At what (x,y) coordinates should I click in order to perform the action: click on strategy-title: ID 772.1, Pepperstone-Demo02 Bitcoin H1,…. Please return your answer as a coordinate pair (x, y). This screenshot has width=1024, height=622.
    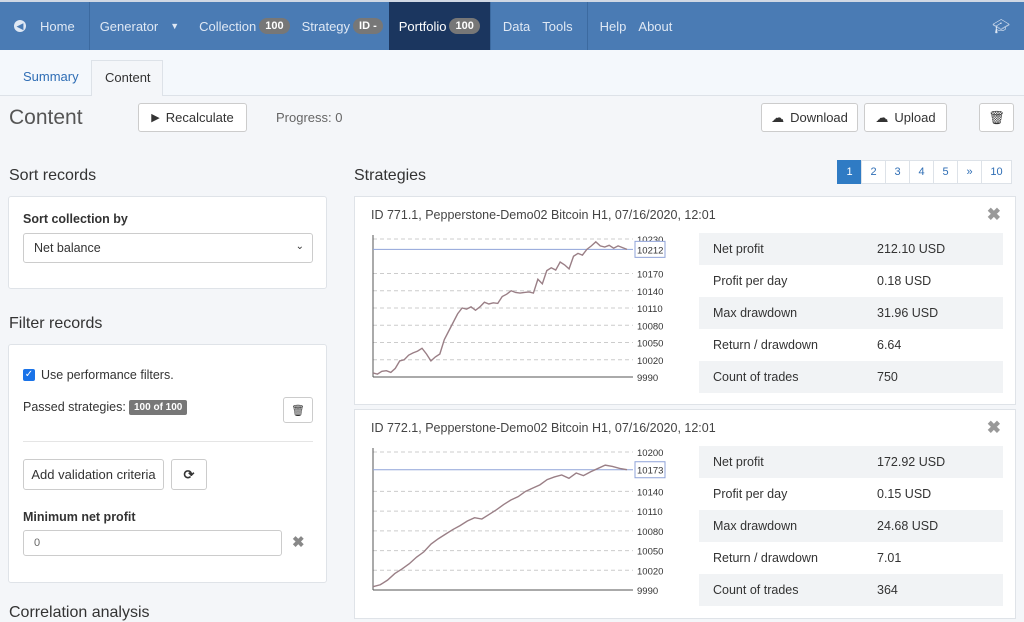
    Looking at the image, I should click on (543, 428).